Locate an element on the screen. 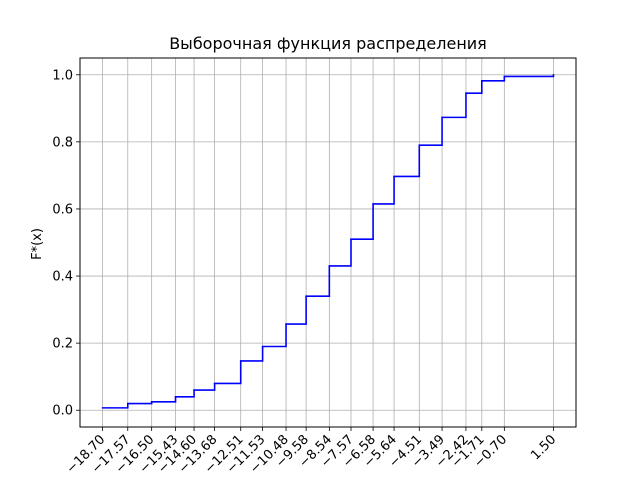  y-tick-label: 0.0 is located at coordinates (62, 411).